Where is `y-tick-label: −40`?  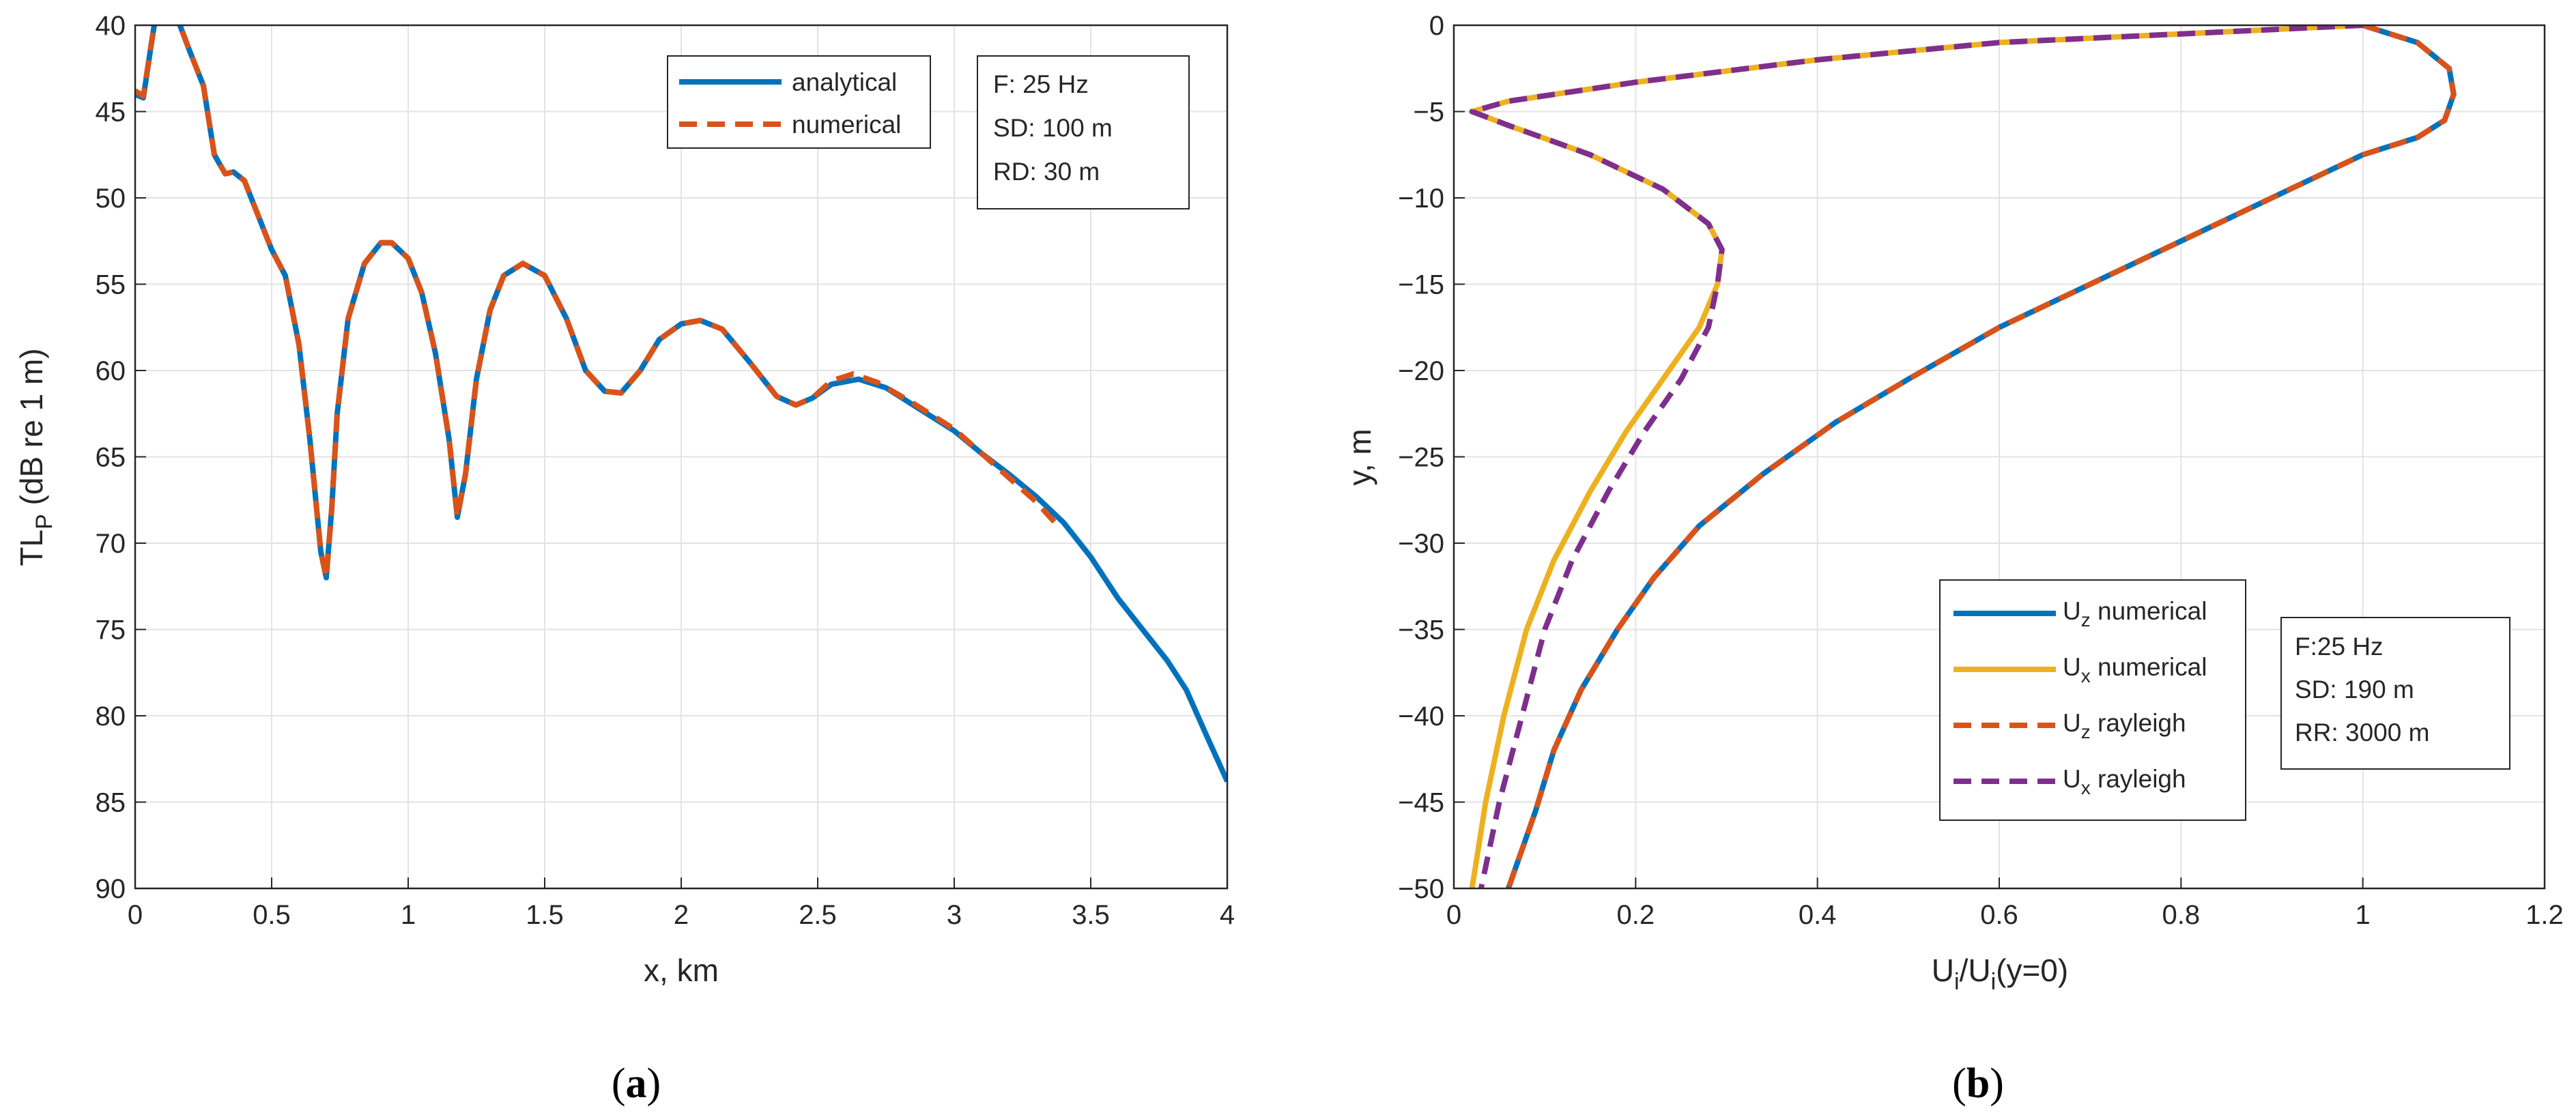
y-tick-label: −40 is located at coordinates (1421, 716).